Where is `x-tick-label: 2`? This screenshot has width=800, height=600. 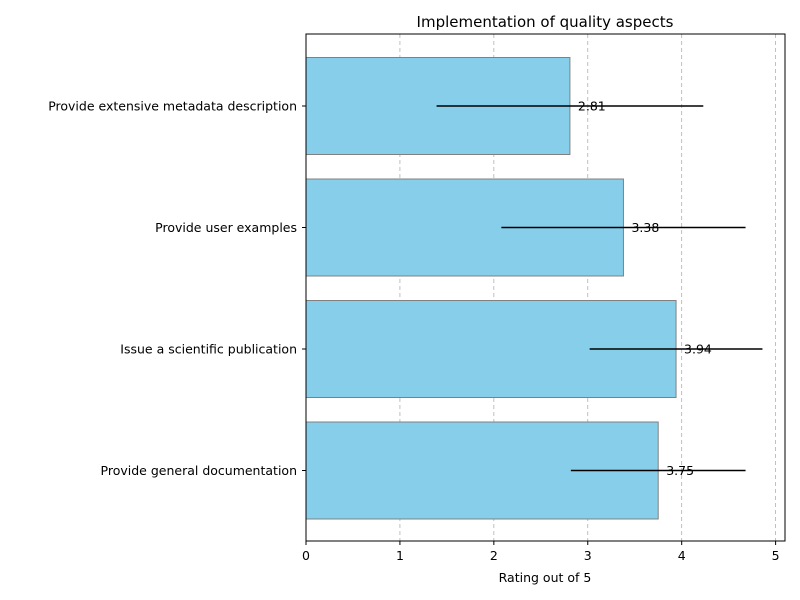 x-tick-label: 2 is located at coordinates (494, 555).